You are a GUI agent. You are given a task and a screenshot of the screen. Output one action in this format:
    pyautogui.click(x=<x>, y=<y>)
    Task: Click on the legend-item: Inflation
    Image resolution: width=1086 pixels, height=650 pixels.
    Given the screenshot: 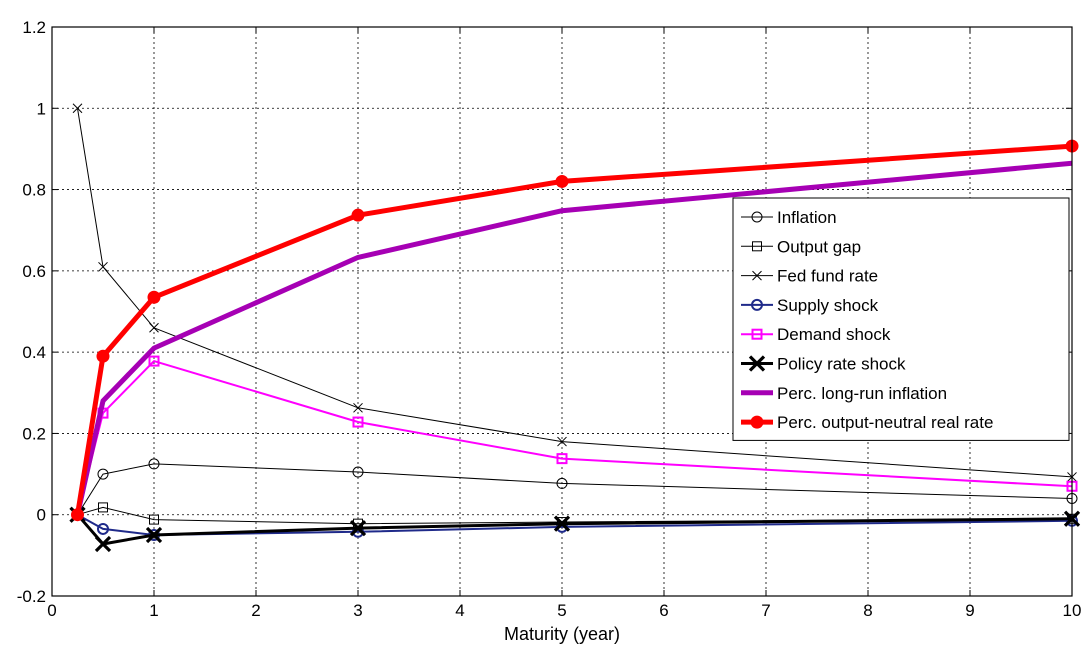 What is the action you would take?
    pyautogui.click(x=789, y=217)
    